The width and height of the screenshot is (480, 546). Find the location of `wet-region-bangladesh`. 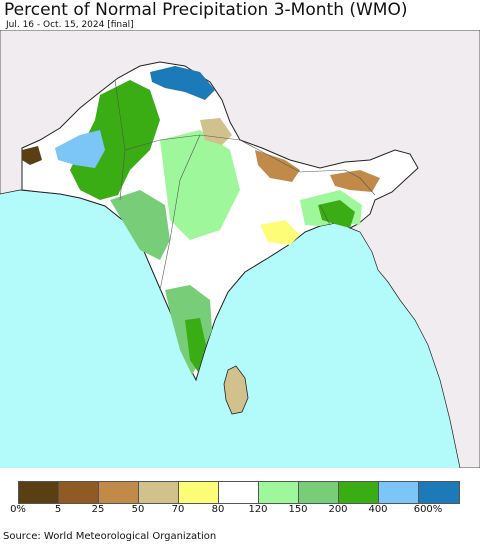

wet-region-bangladesh is located at coordinates (336, 214).